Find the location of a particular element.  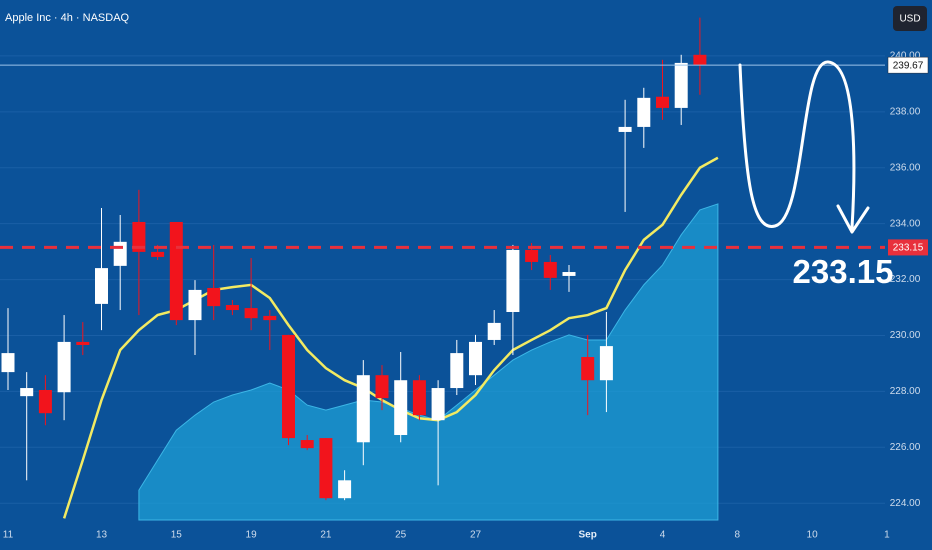

current-price-label: 239.67 is located at coordinates (908, 65).